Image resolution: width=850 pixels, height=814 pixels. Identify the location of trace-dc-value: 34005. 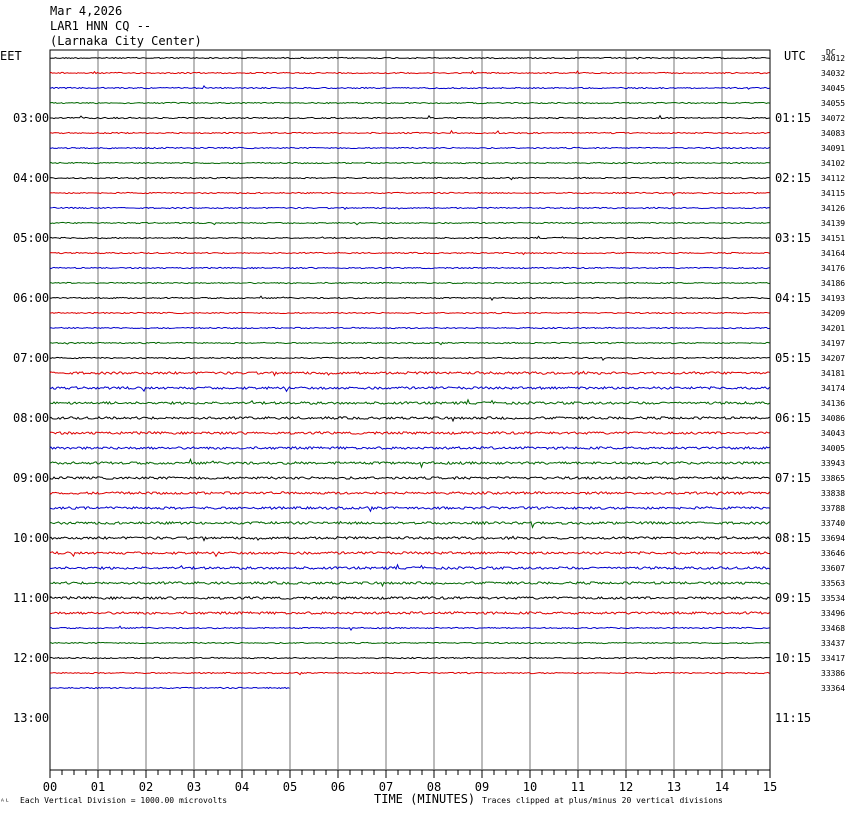
(833, 448).